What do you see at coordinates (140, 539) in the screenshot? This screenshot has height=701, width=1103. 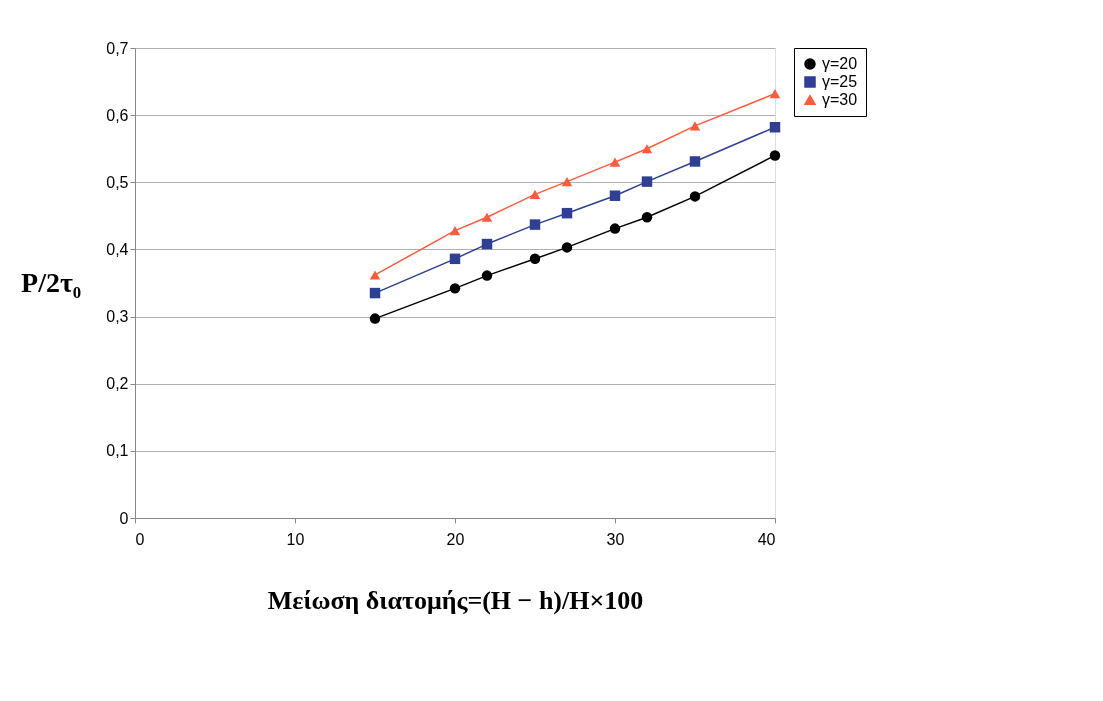 I see `x-tick-label: 0` at bounding box center [140, 539].